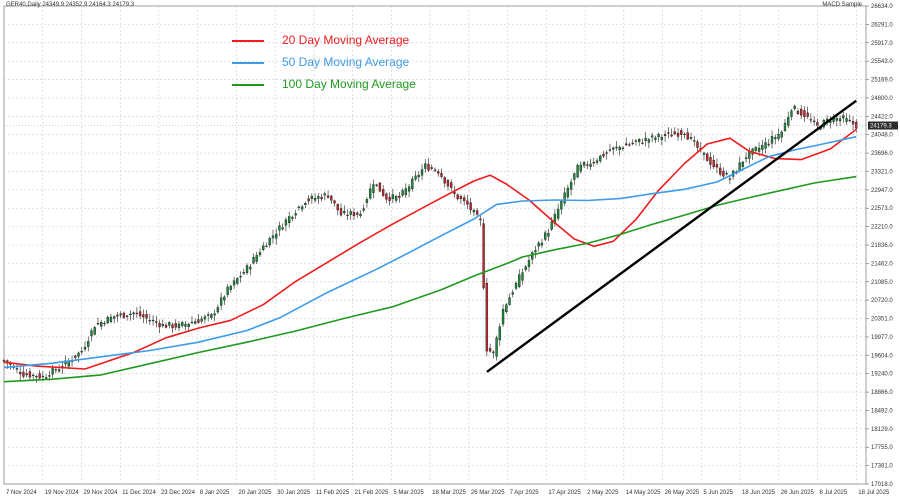 The height and width of the screenshot is (500, 900). I want to click on y-tick-label: 21462.0, so click(882, 264).